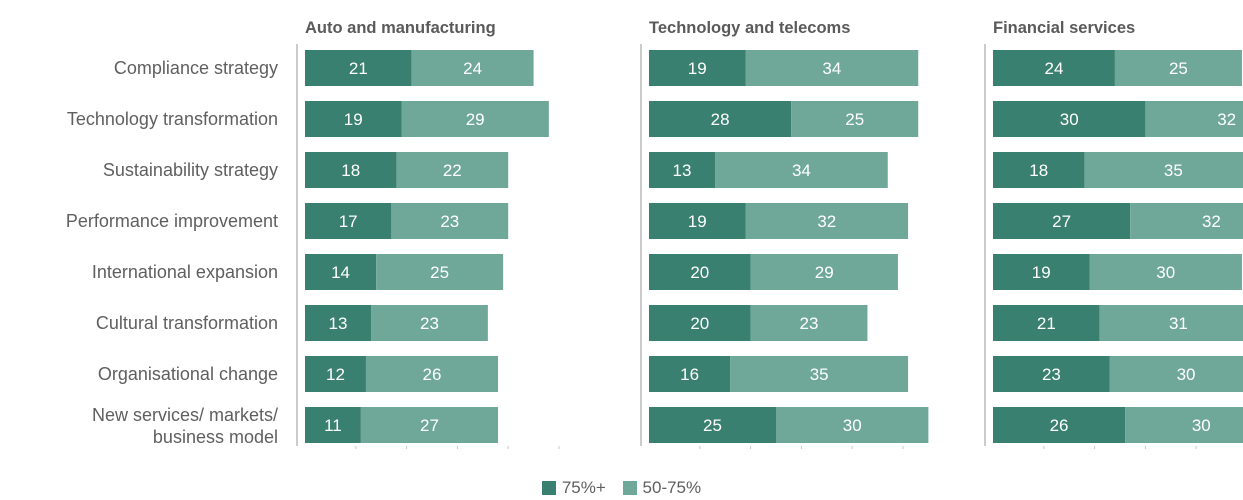  What do you see at coordinates (172, 119) in the screenshot?
I see `category-label: Technology transformation` at bounding box center [172, 119].